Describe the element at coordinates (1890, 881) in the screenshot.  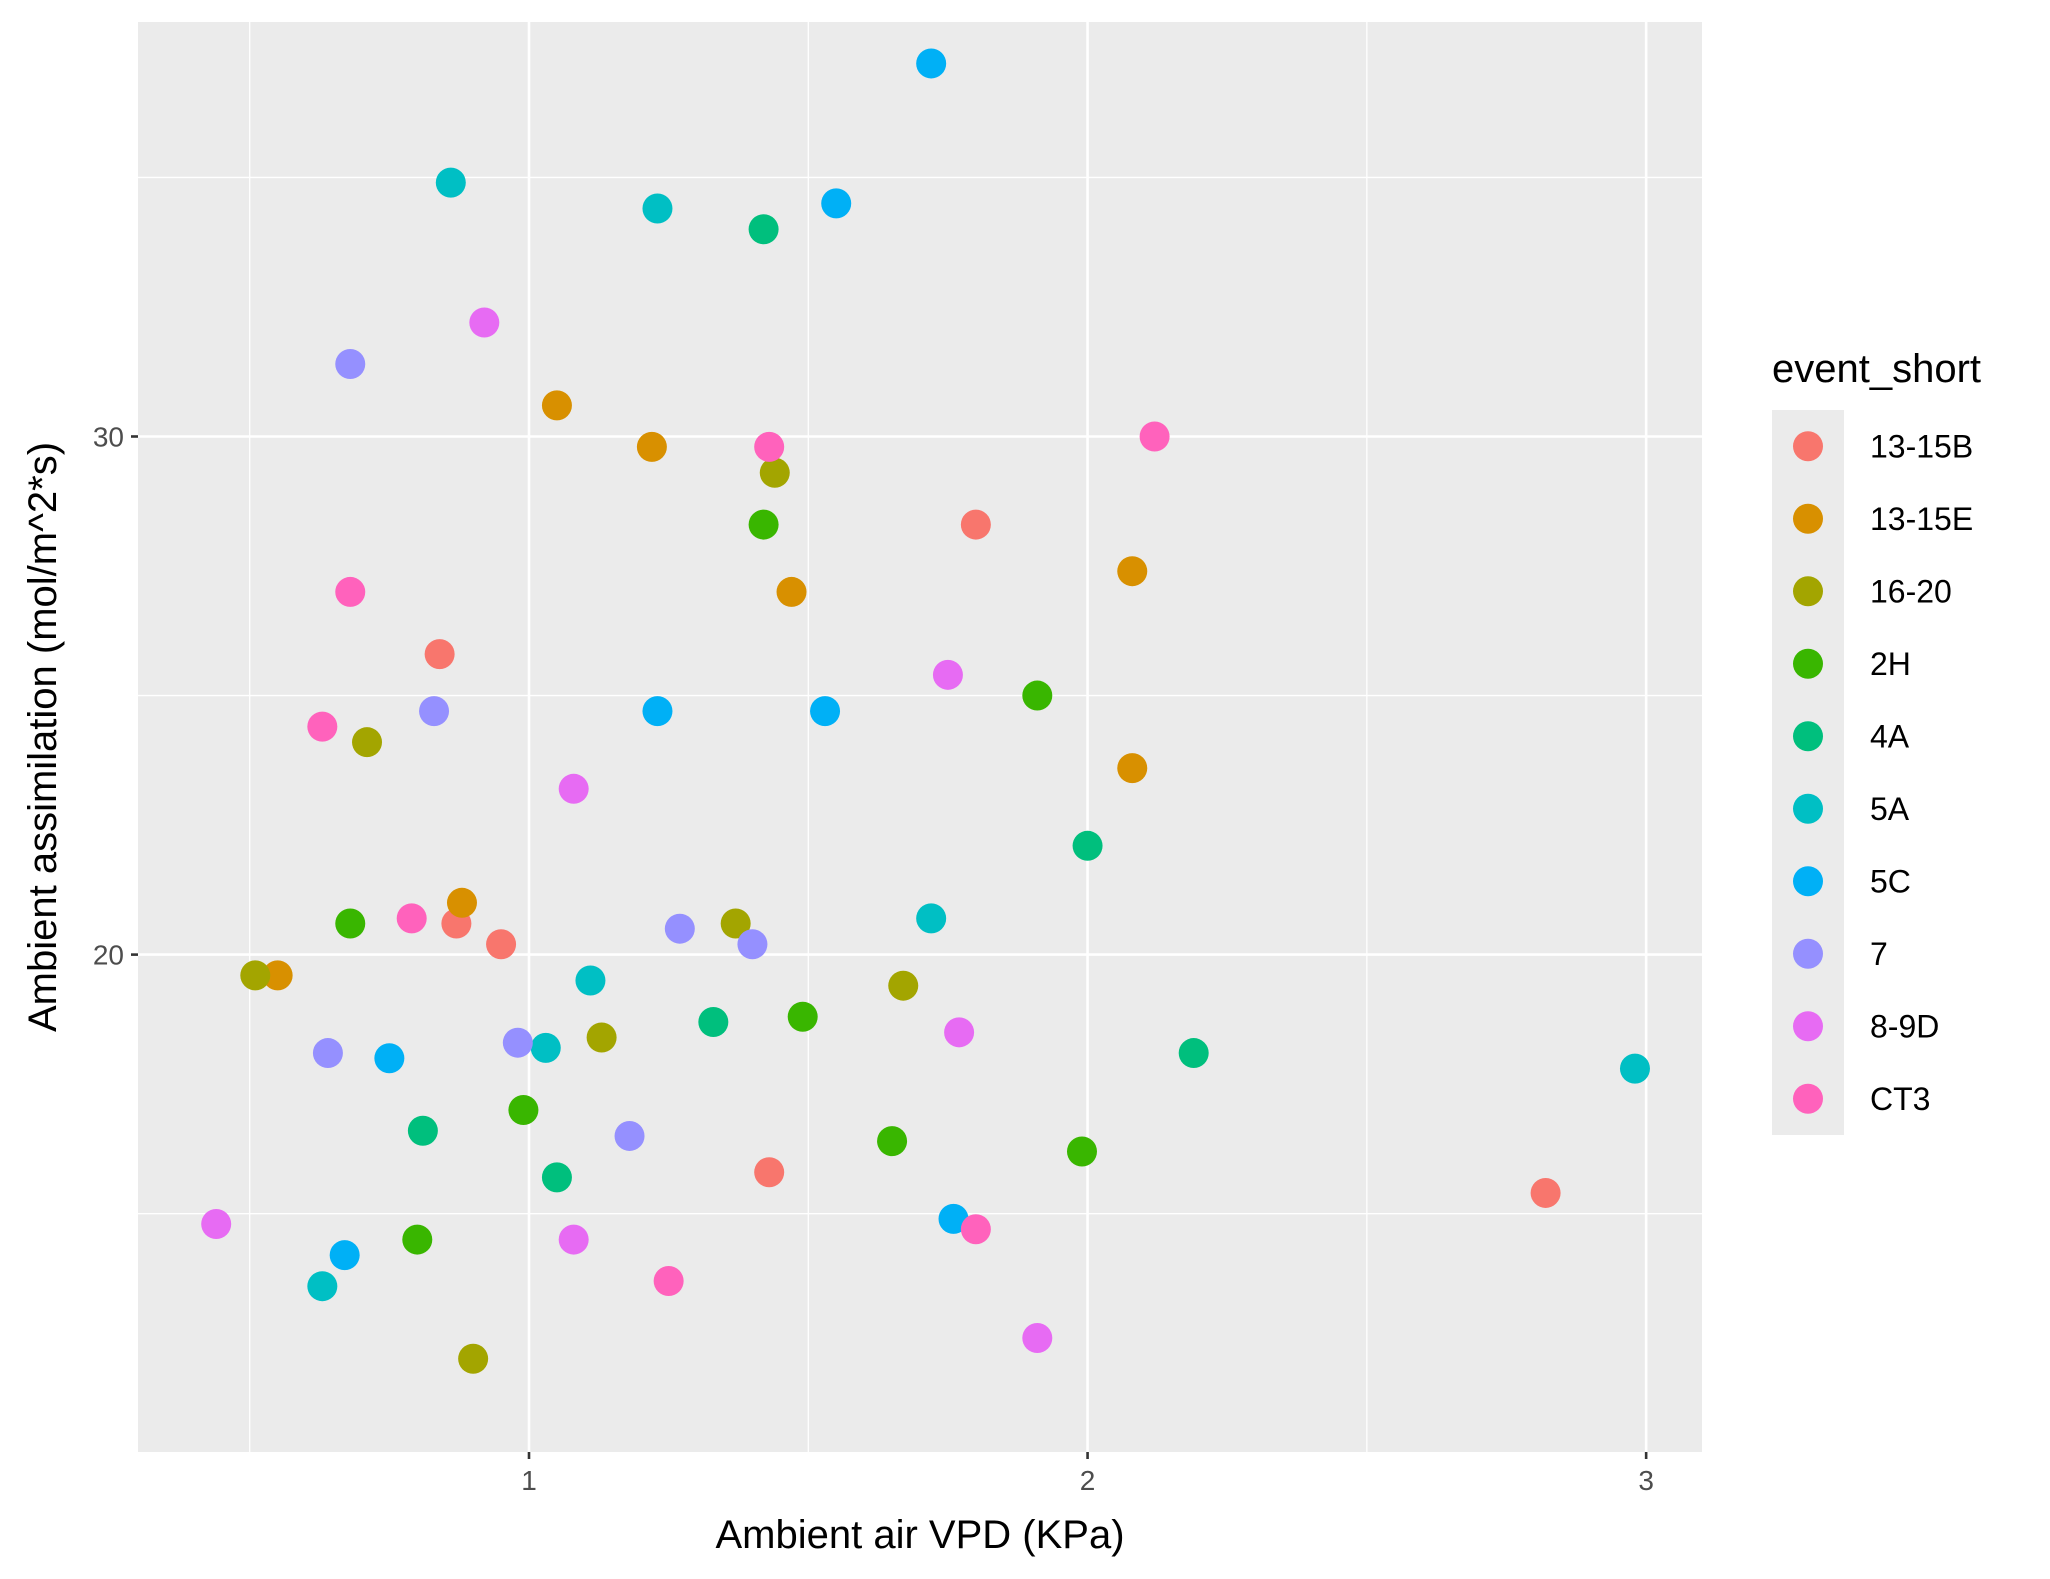
I see `legend-label: 5C` at that location.